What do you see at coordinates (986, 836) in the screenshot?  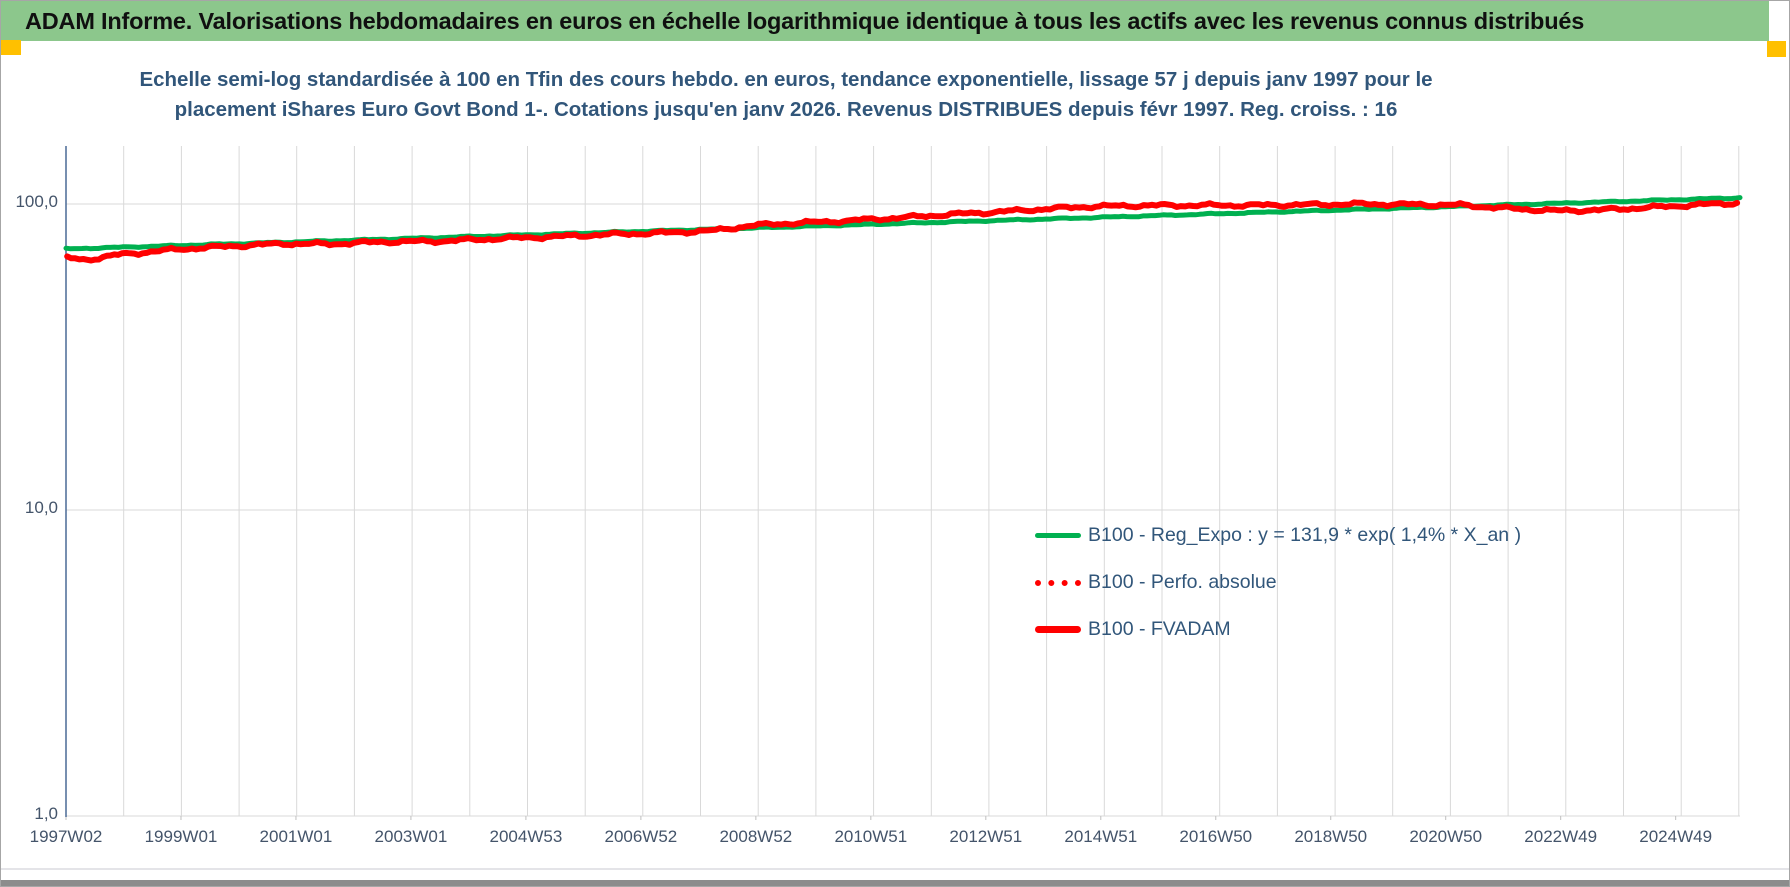 I see `x-tick-label: 2012W51` at bounding box center [986, 836].